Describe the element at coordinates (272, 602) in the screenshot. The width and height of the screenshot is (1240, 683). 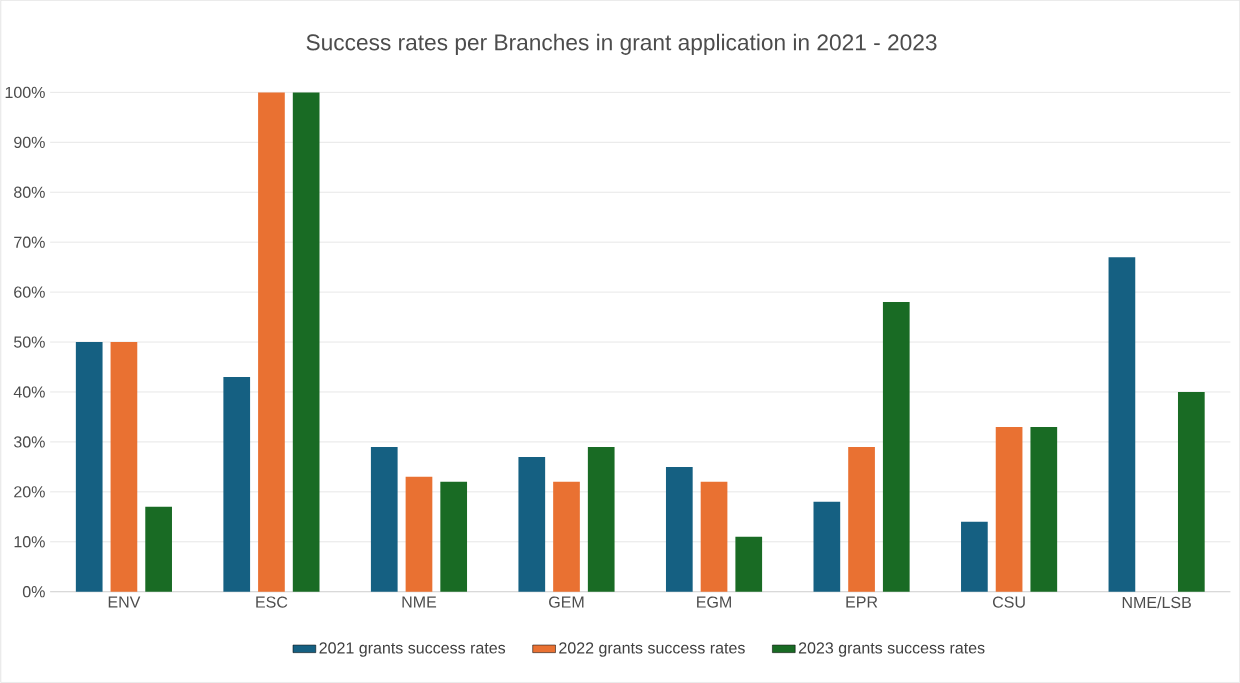
I see `x-tick-label: ESC` at that location.